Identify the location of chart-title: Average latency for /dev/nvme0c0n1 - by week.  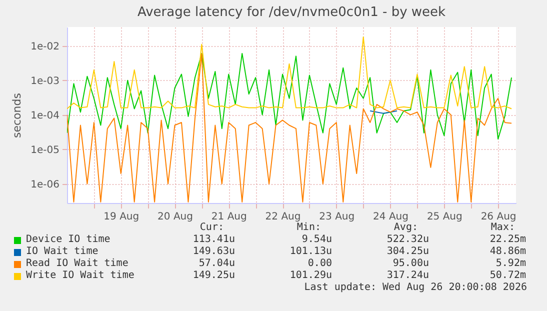
(291, 12).